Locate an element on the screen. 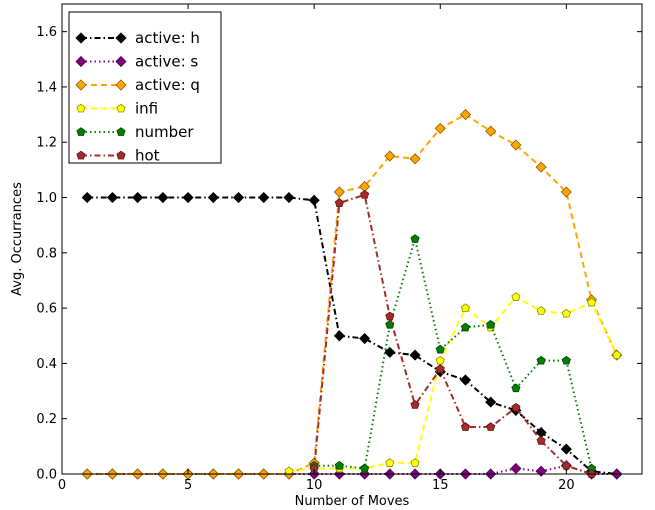 The image size is (655, 510). legend-item: infi is located at coordinates (117, 109).